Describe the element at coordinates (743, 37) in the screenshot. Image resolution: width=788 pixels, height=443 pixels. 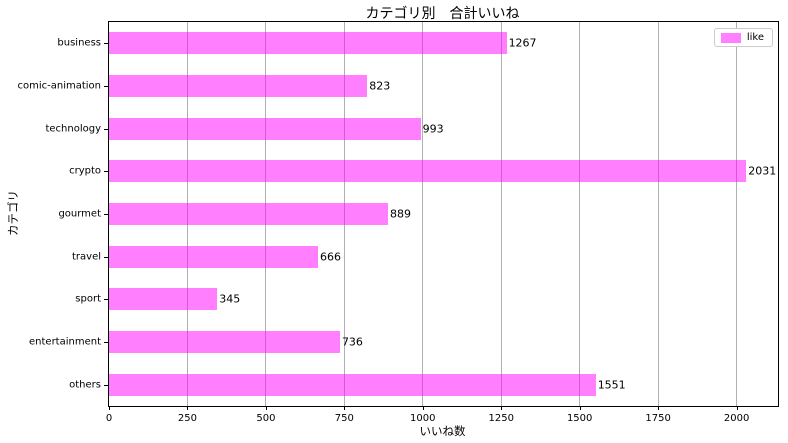
I see `legend: like` at that location.